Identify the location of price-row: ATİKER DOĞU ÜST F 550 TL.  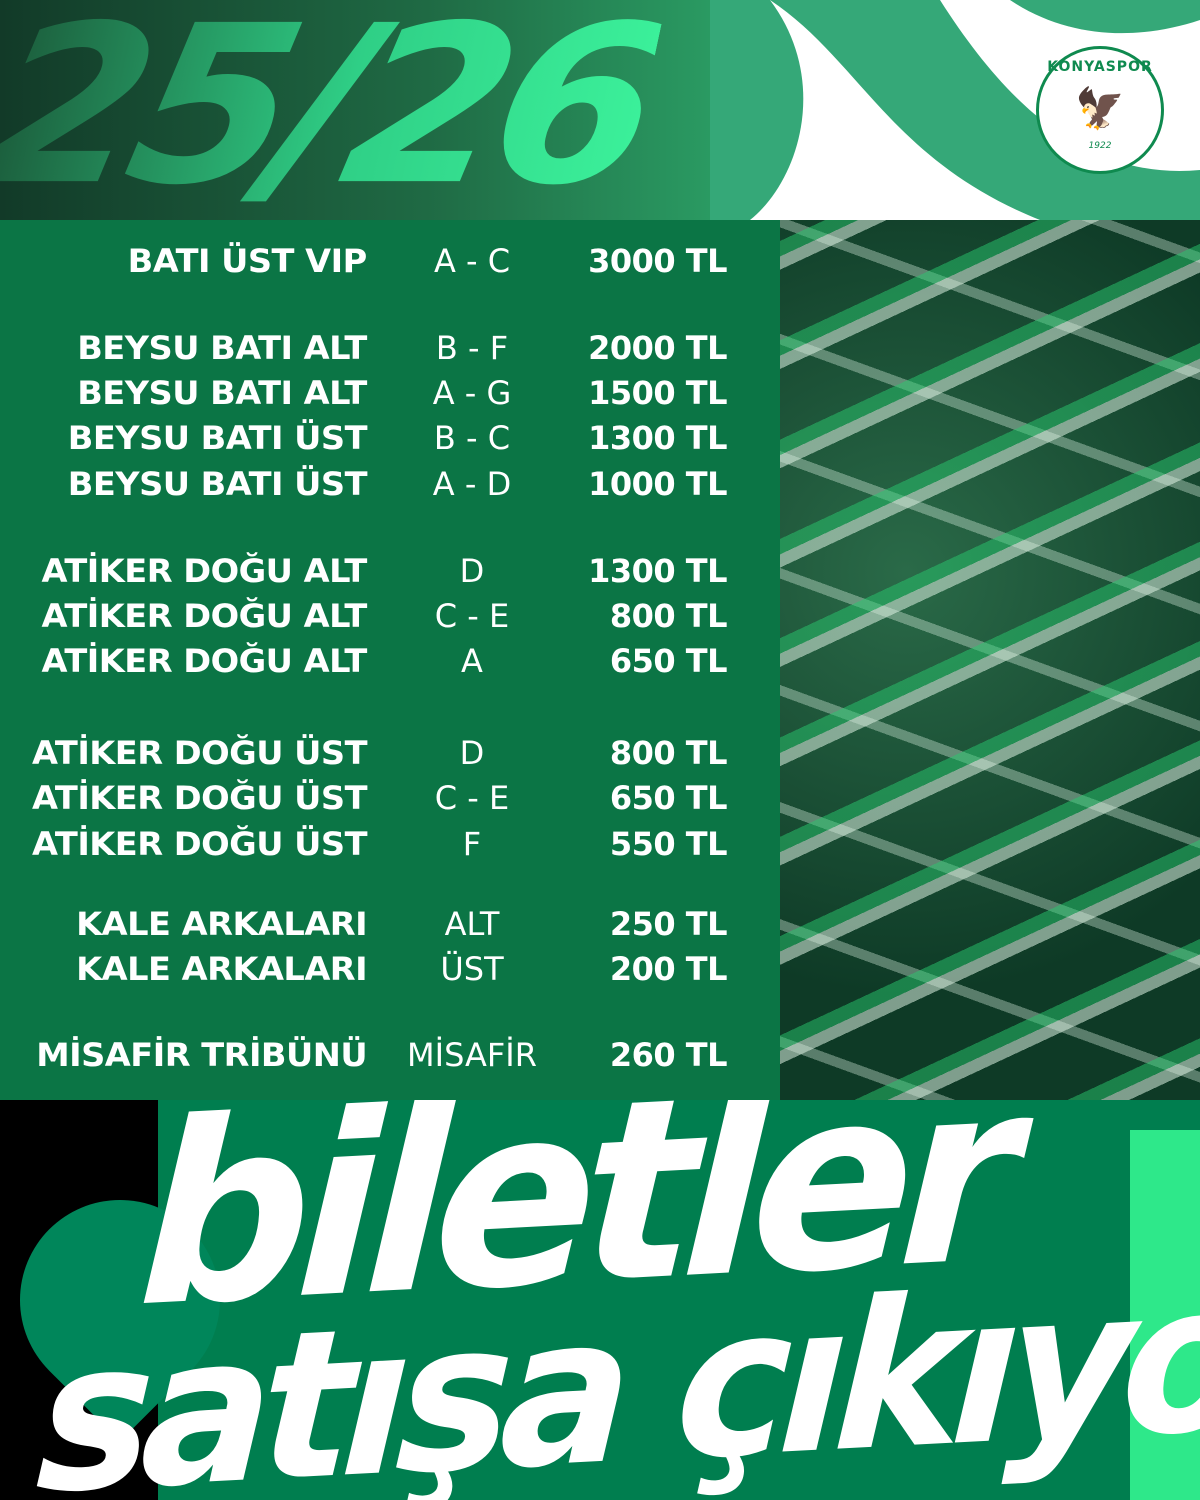
(390, 845).